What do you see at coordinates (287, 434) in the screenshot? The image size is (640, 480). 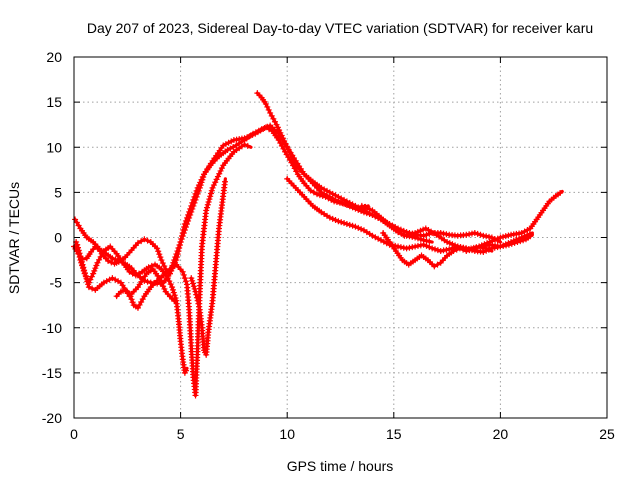 I see `x-tick-label: 10` at bounding box center [287, 434].